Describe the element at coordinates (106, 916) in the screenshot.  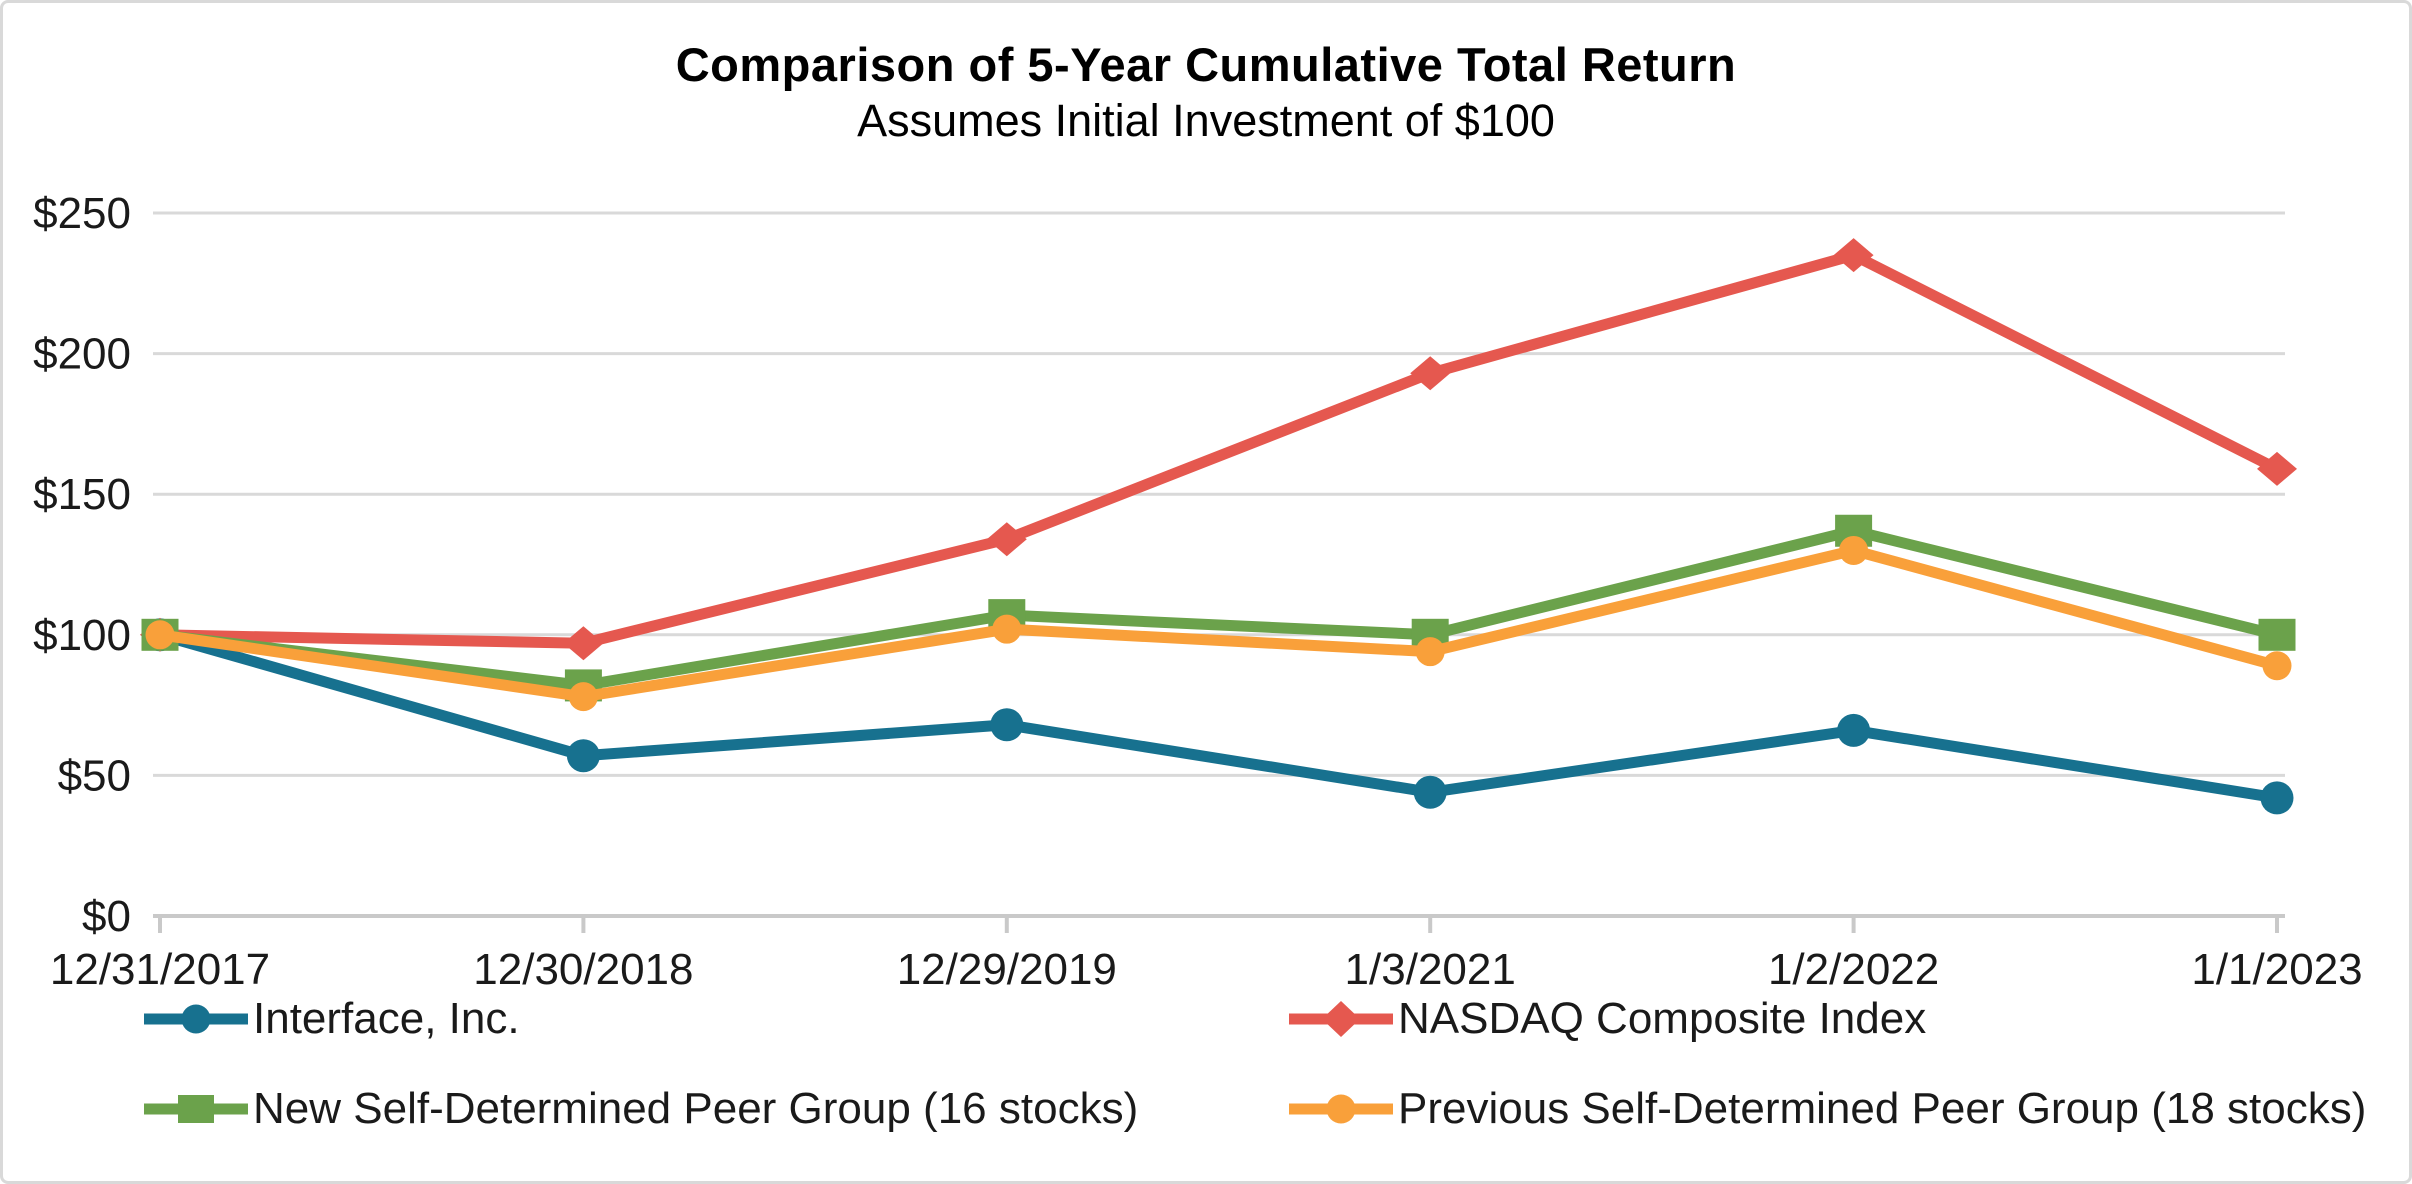
I see `y-tick-label: $0` at that location.